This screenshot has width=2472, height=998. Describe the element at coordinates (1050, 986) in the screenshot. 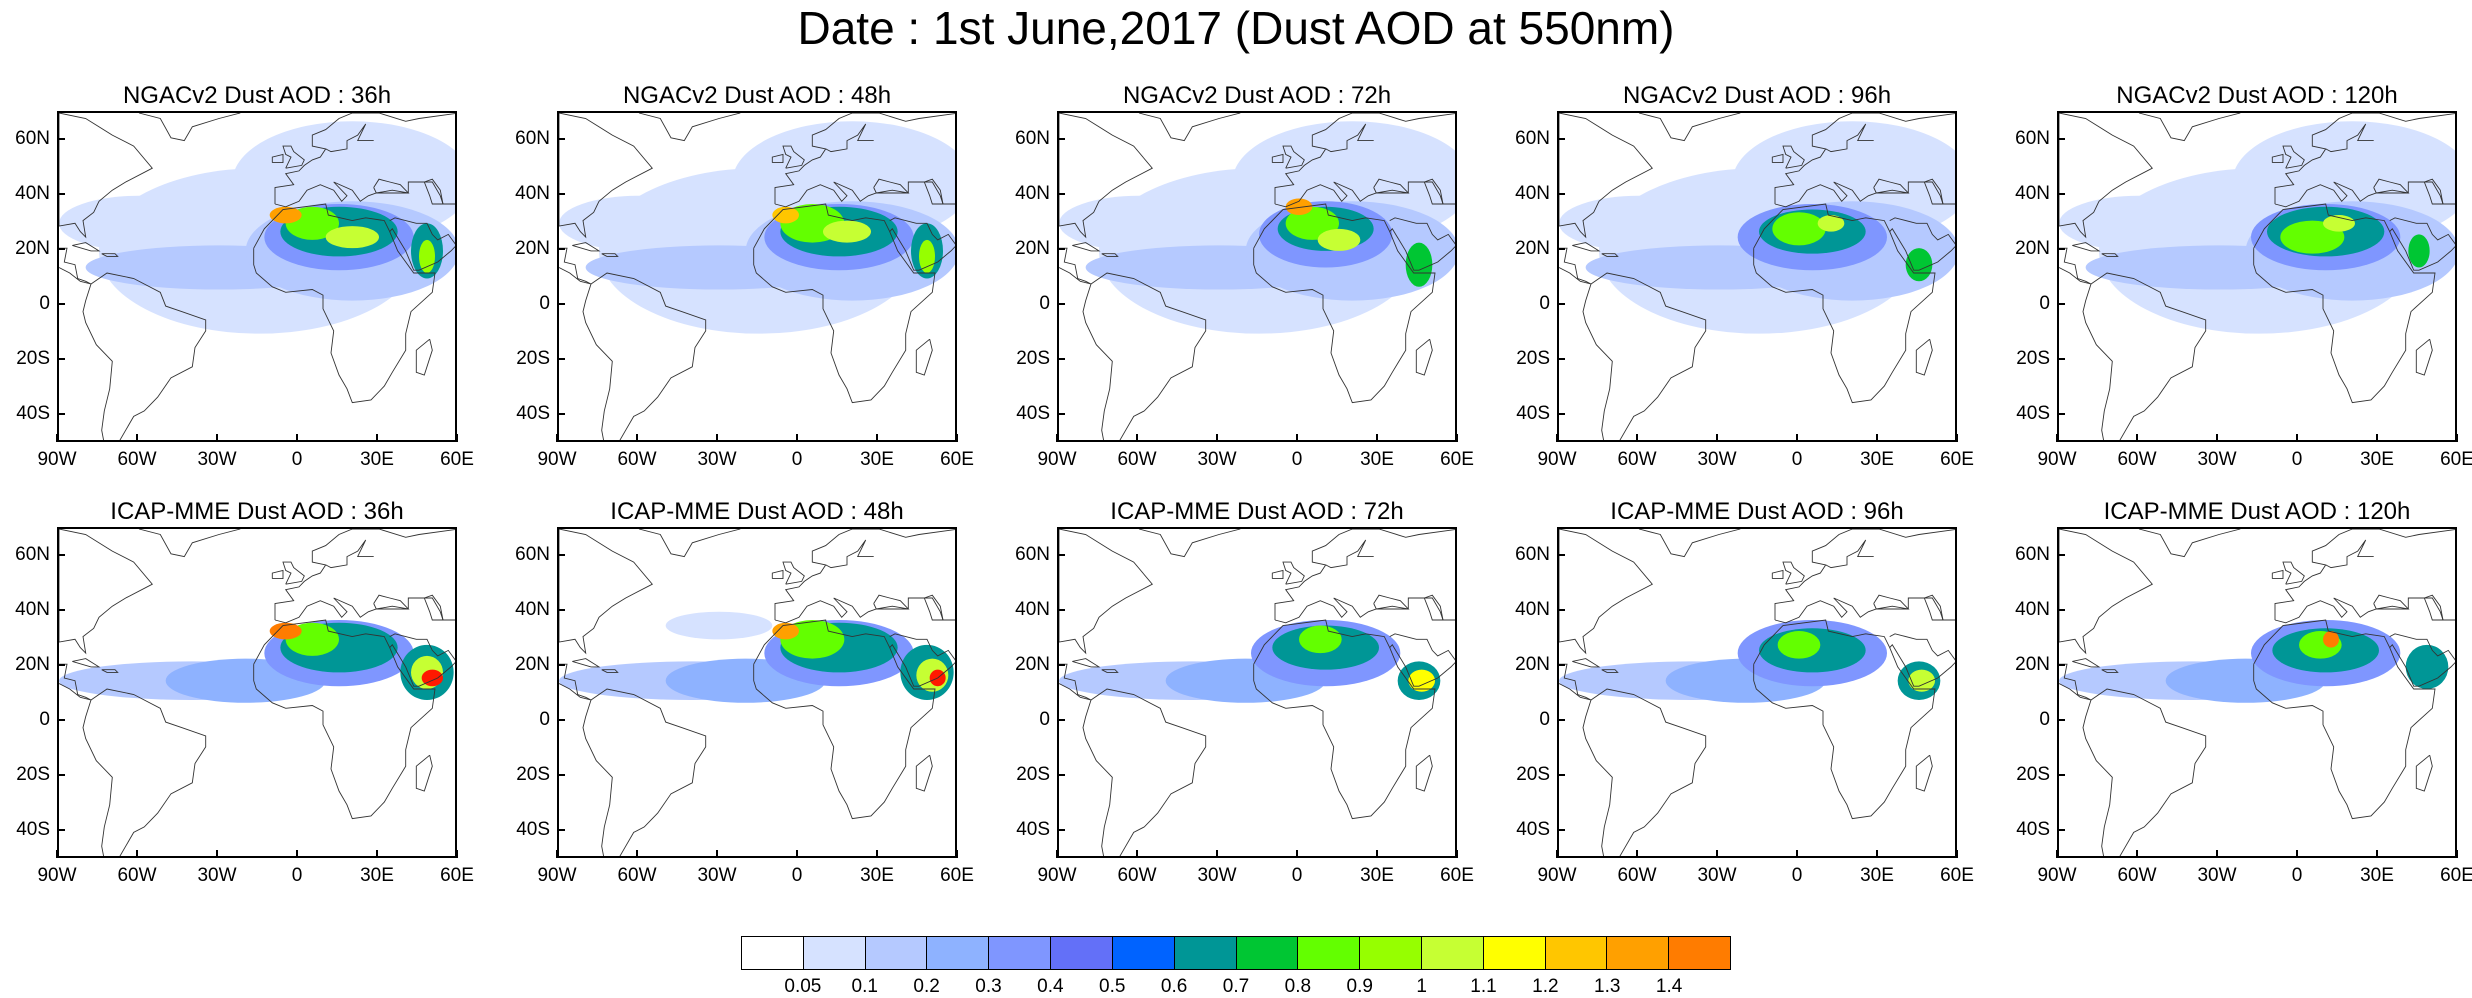

I see `colorbar-label: 0.4` at that location.